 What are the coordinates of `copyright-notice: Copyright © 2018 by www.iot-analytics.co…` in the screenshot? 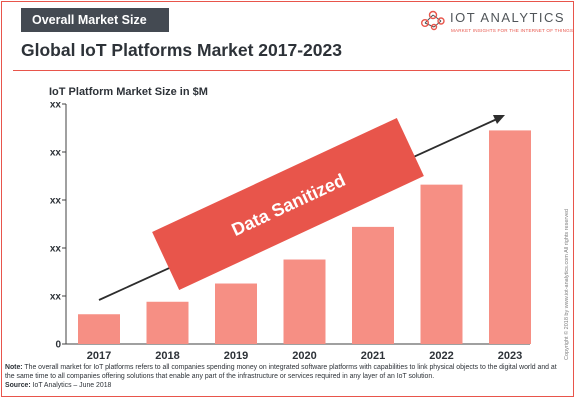 It's located at (567, 284).